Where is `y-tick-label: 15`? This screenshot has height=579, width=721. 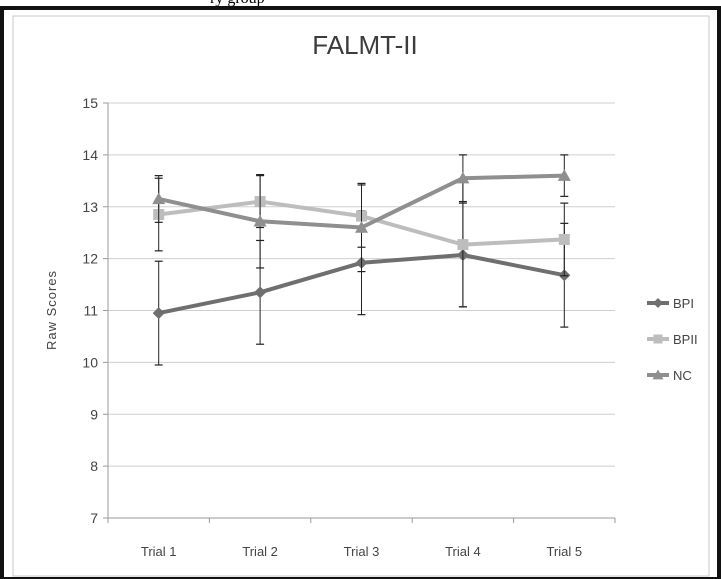
y-tick-label: 15 is located at coordinates (90, 103).